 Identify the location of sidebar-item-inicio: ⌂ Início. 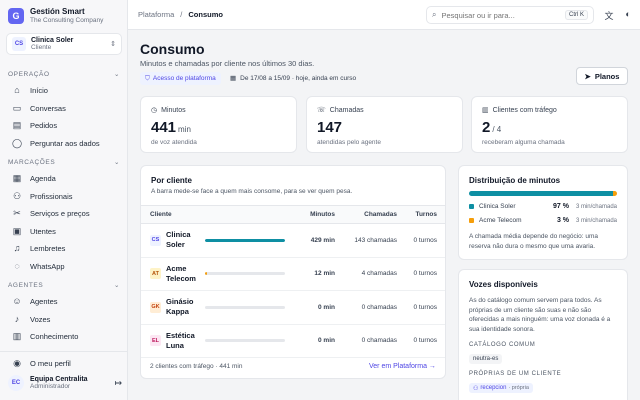
(30, 90).